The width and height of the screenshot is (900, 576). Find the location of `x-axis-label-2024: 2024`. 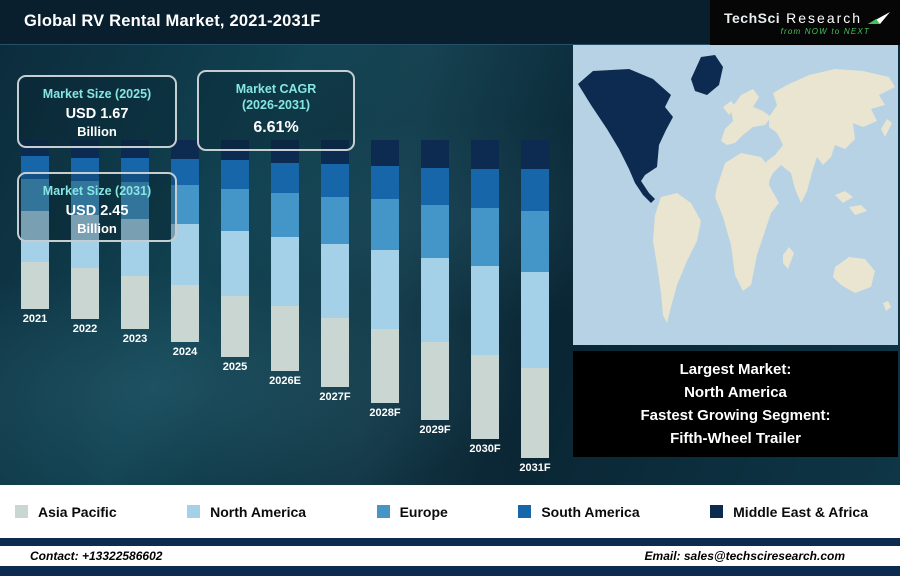

x-axis-label-2024: 2024 is located at coordinates (185, 352).